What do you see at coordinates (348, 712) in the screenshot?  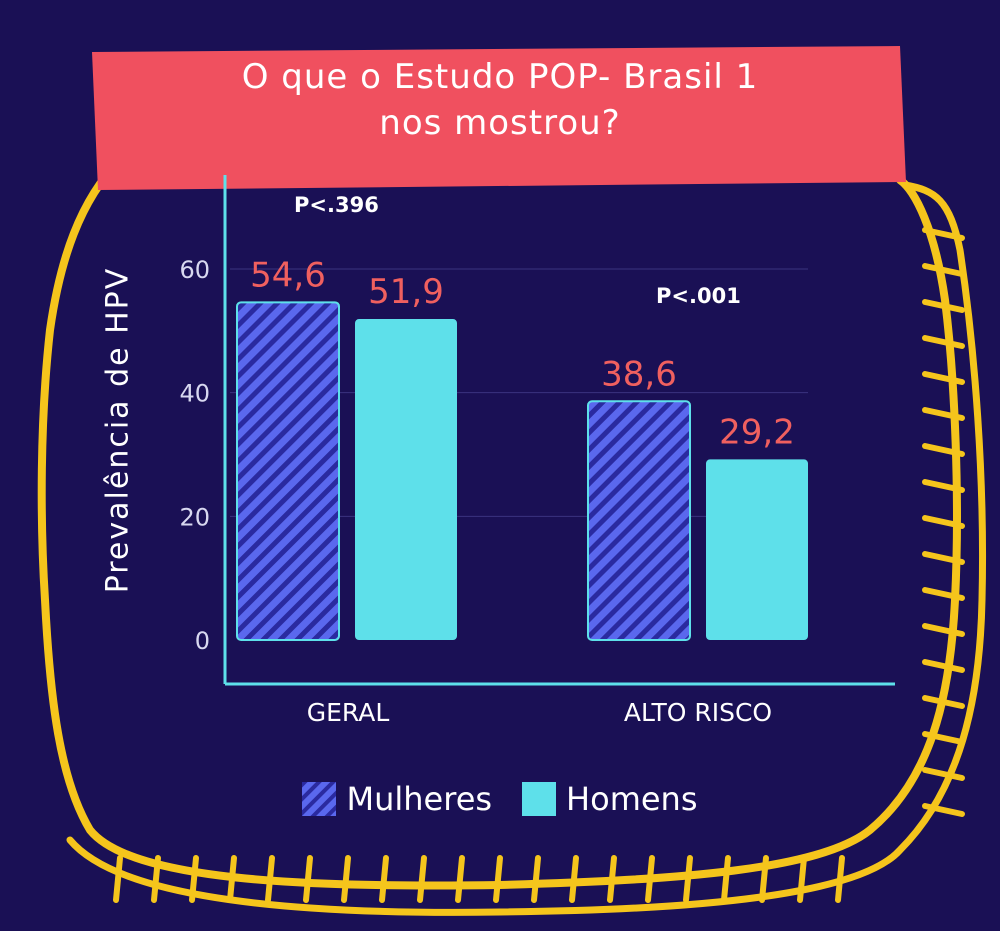 I see `category-label-geral: GERAL` at bounding box center [348, 712].